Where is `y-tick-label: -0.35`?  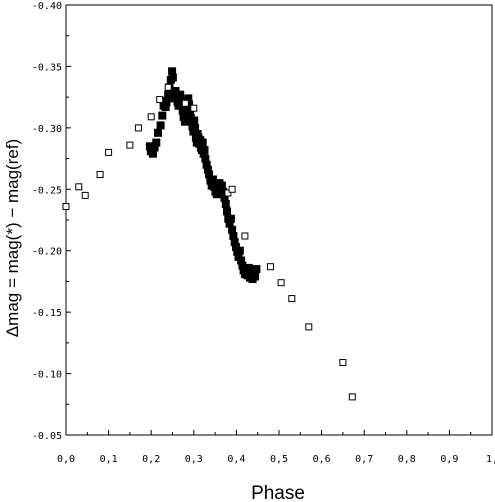
y-tick-label: -0.35 is located at coordinates (47, 67).